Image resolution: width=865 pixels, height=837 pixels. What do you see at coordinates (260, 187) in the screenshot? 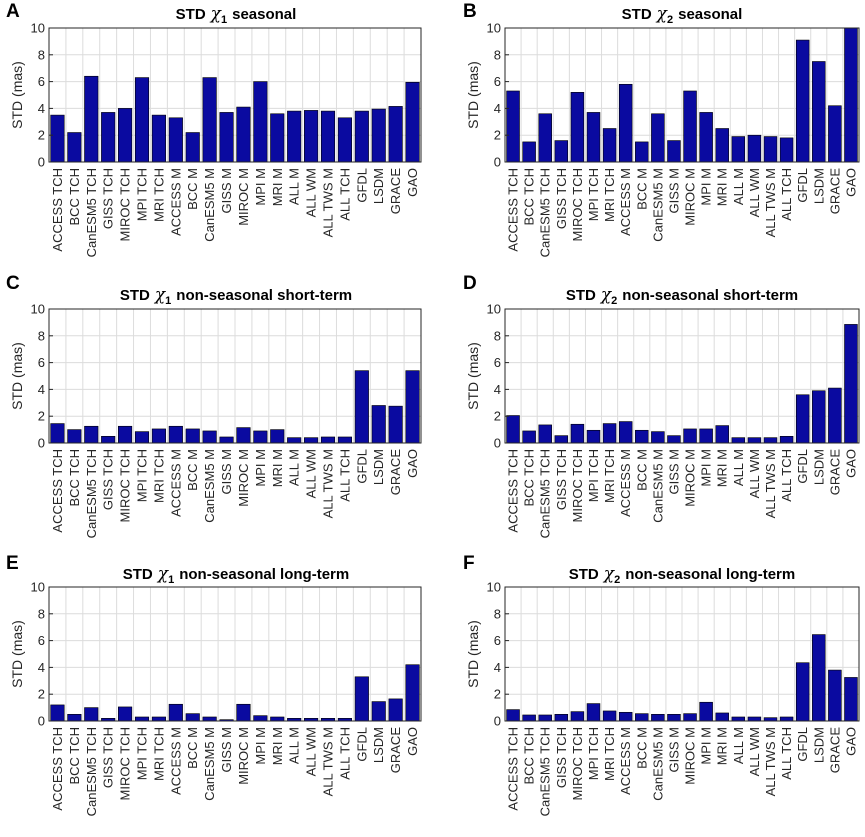
I see `x-tick-label: MPI M` at bounding box center [260, 187].